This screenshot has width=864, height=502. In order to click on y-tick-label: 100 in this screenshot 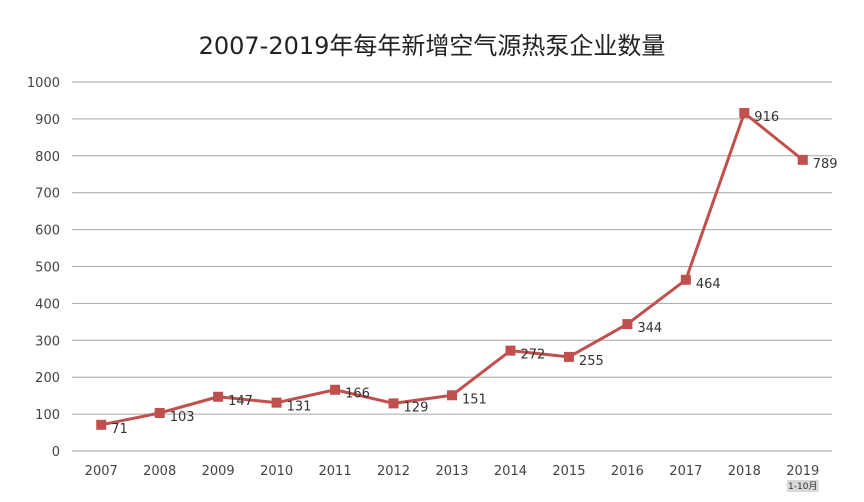, I will do `click(47, 415)`.